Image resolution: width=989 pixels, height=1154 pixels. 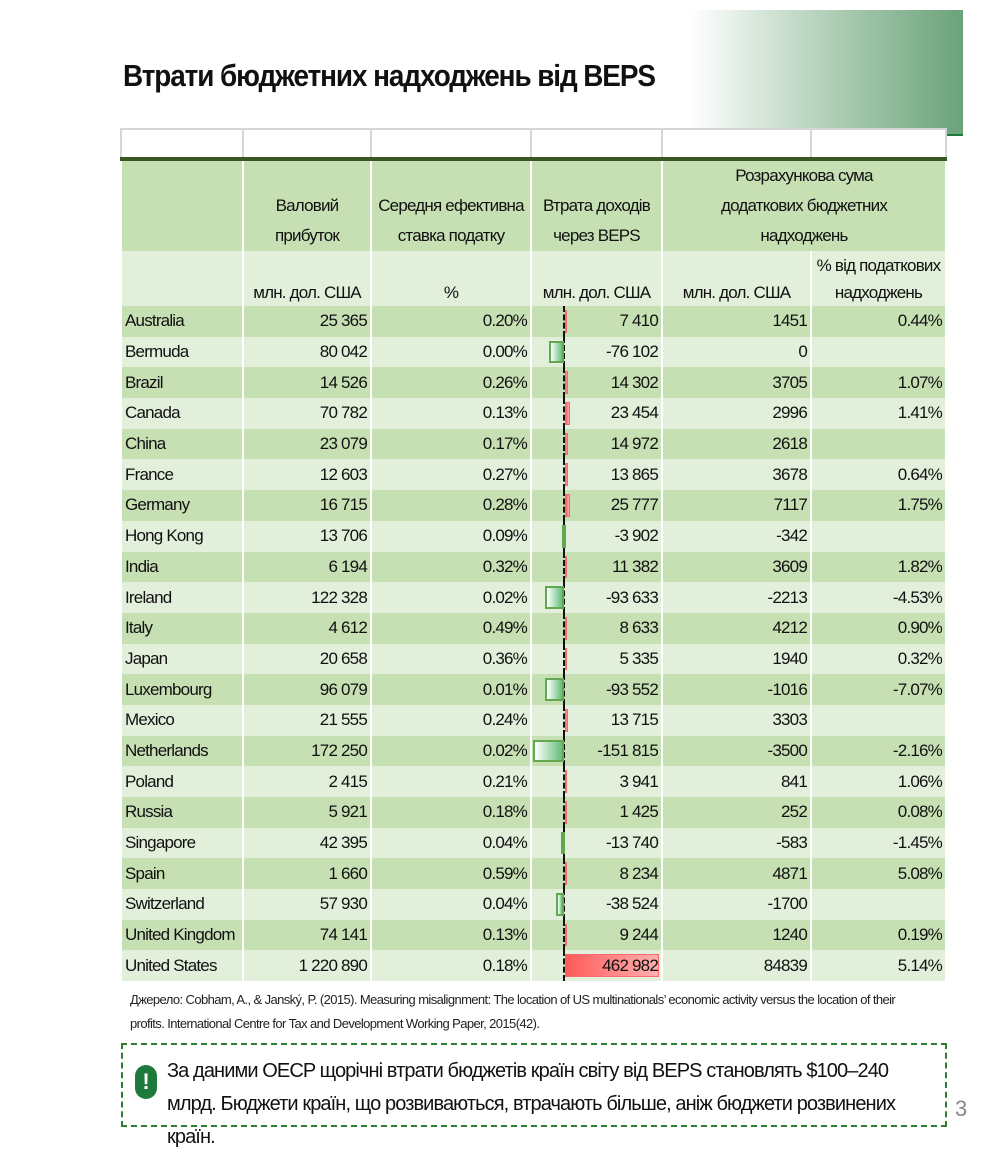 I want to click on country-cell: United Kingdom, so click(x=182, y=935).